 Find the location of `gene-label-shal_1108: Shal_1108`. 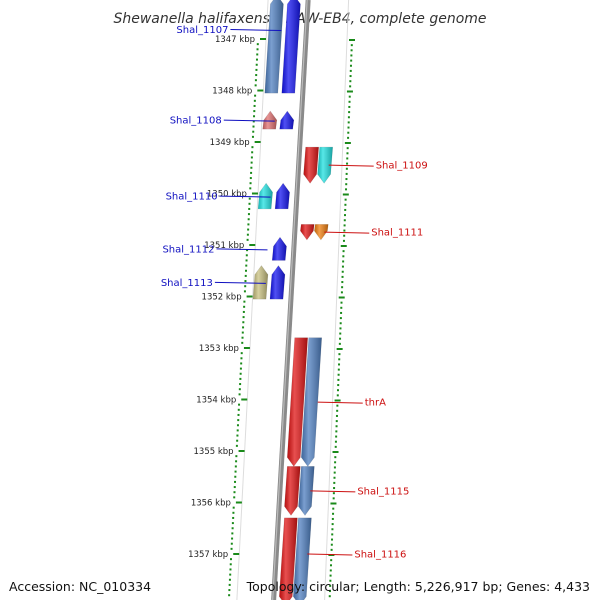

gene-label-shal_1108: Shal_1108 is located at coordinates (196, 121).